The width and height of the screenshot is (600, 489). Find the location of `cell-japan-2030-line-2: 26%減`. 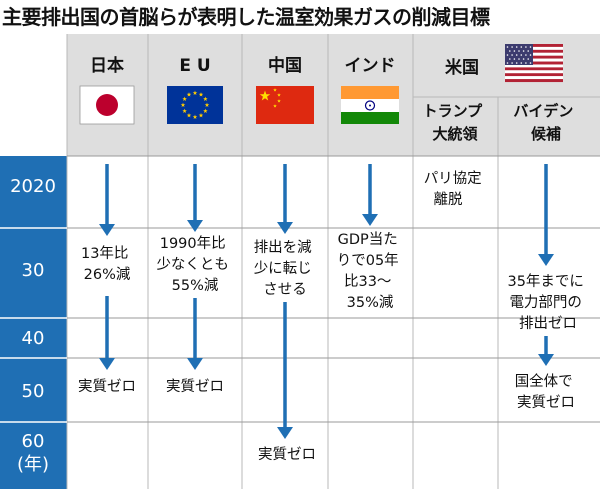

cell-japan-2030-line-2: 26%減 is located at coordinates (107, 274).